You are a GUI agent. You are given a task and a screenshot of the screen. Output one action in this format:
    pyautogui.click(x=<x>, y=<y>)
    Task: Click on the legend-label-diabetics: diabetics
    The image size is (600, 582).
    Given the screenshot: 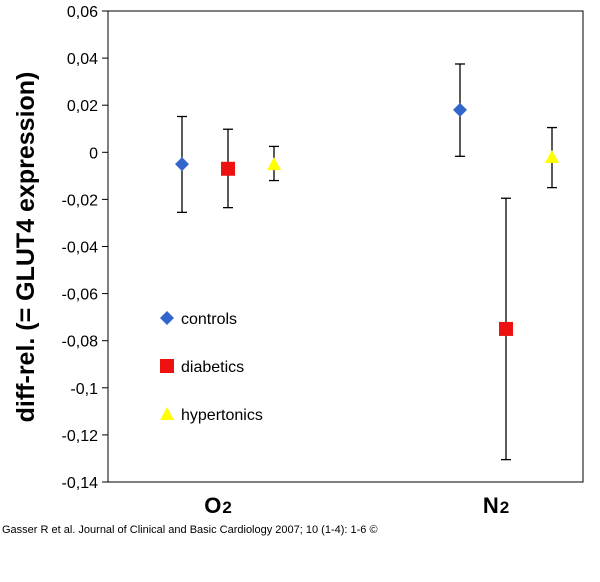 What is the action you would take?
    pyautogui.click(x=212, y=367)
    